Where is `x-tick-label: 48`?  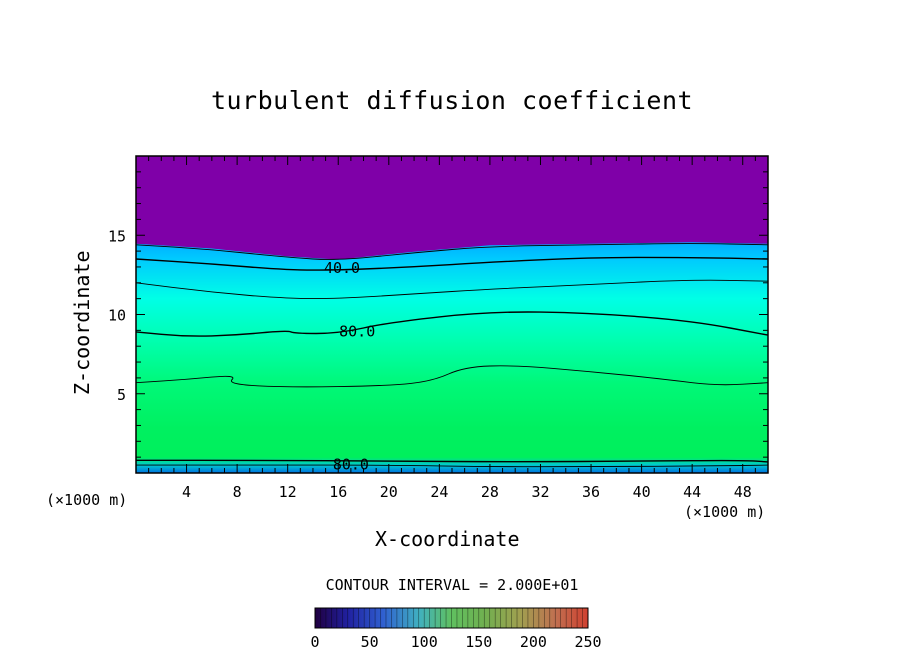
x-tick-label: 48 is located at coordinates (743, 492).